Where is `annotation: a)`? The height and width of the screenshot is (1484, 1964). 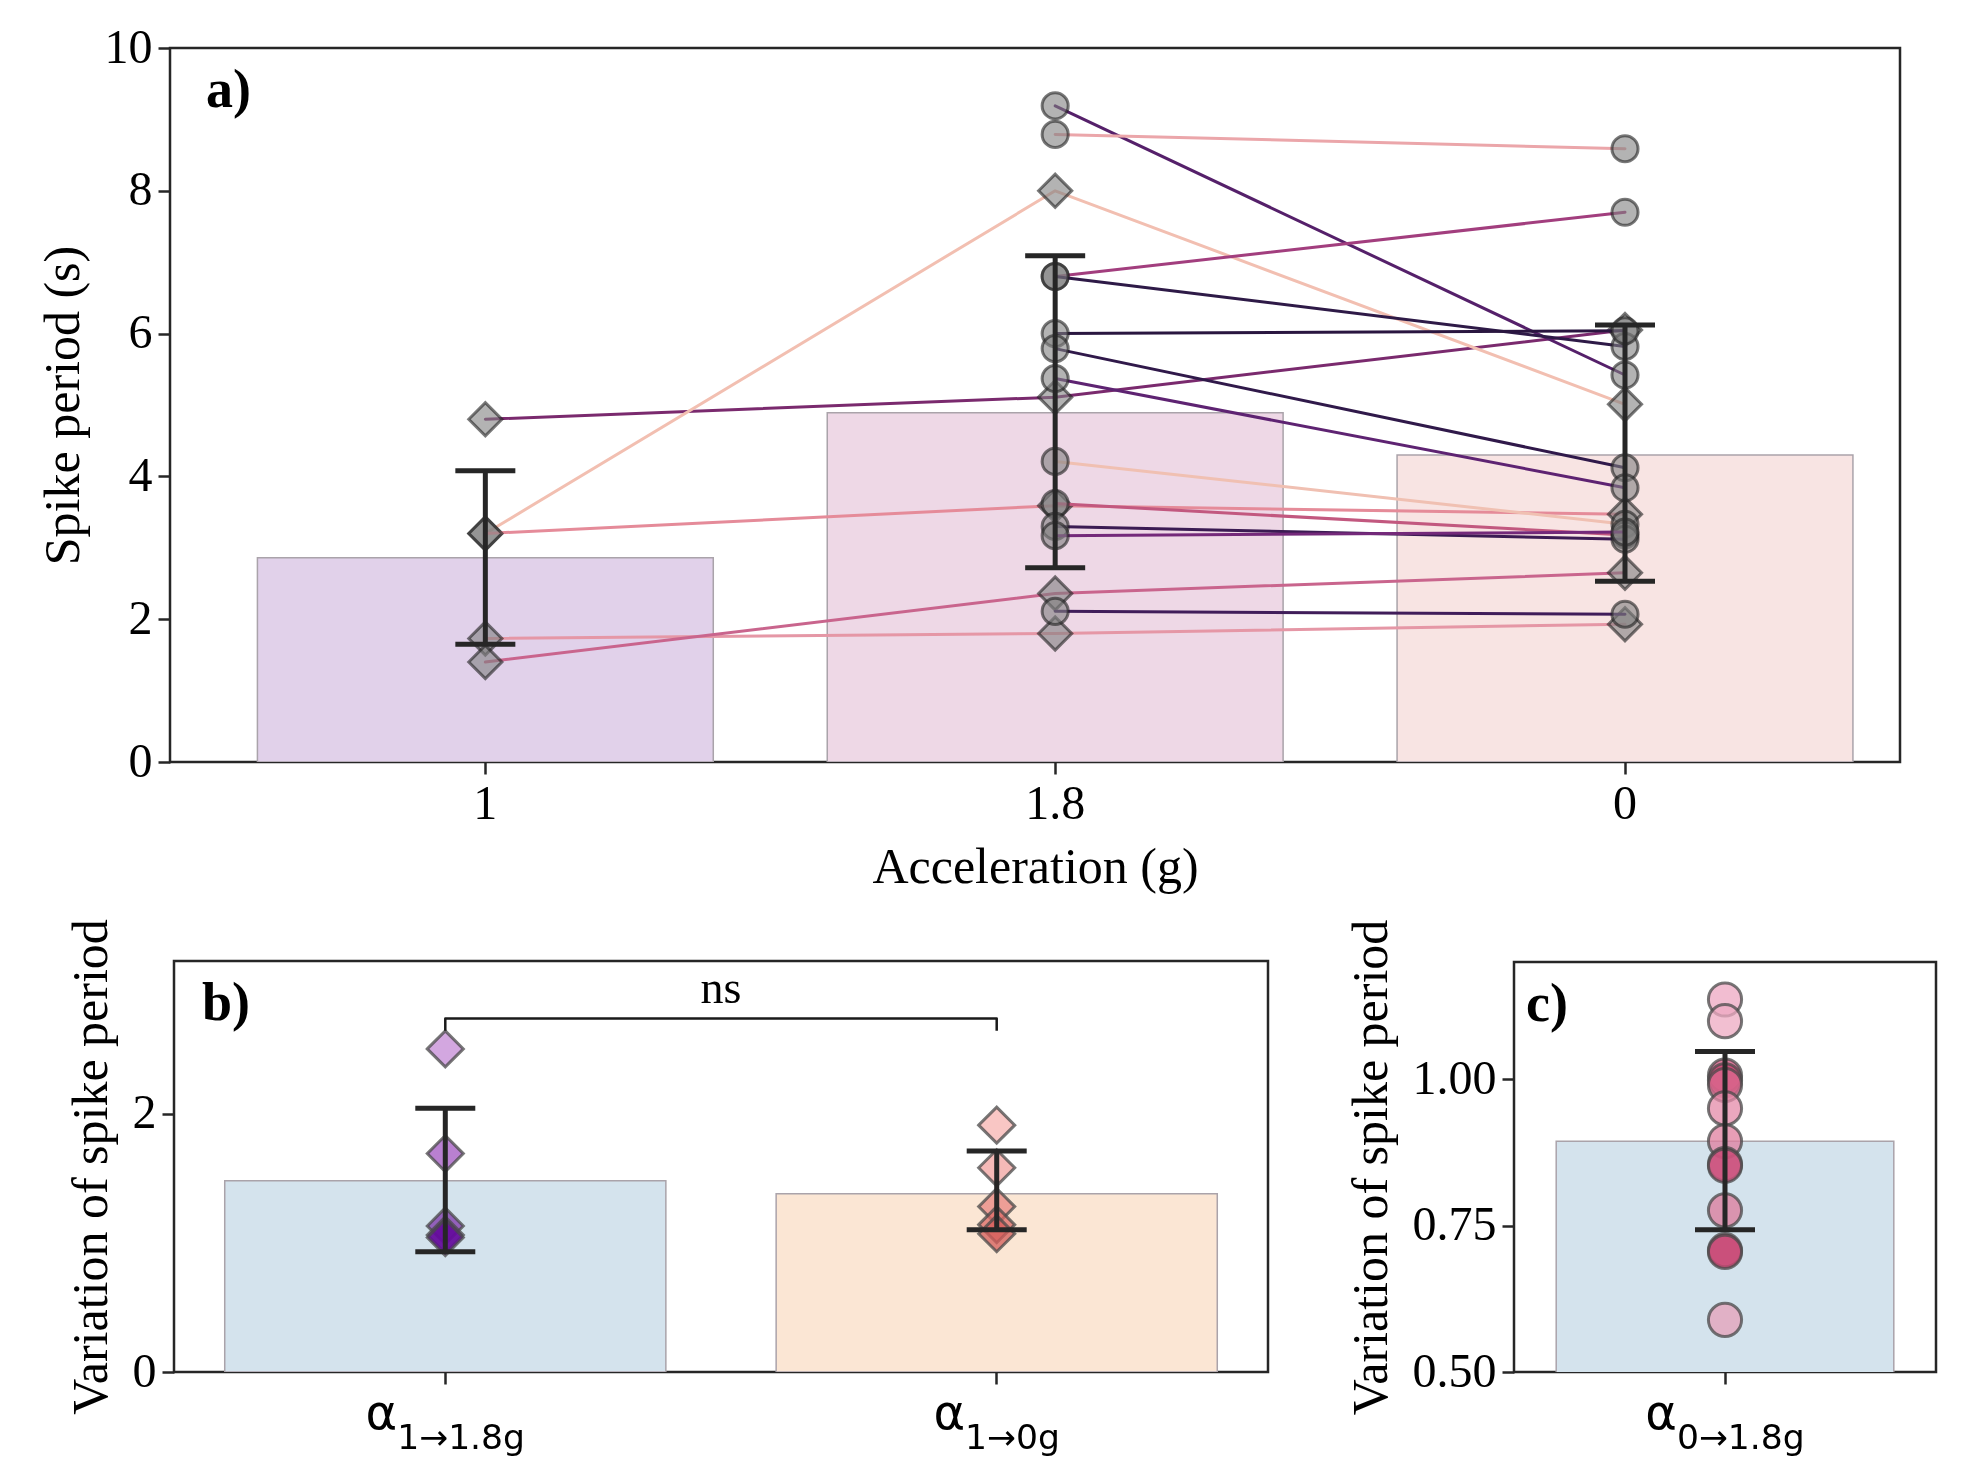
annotation: a) is located at coordinates (228, 89).